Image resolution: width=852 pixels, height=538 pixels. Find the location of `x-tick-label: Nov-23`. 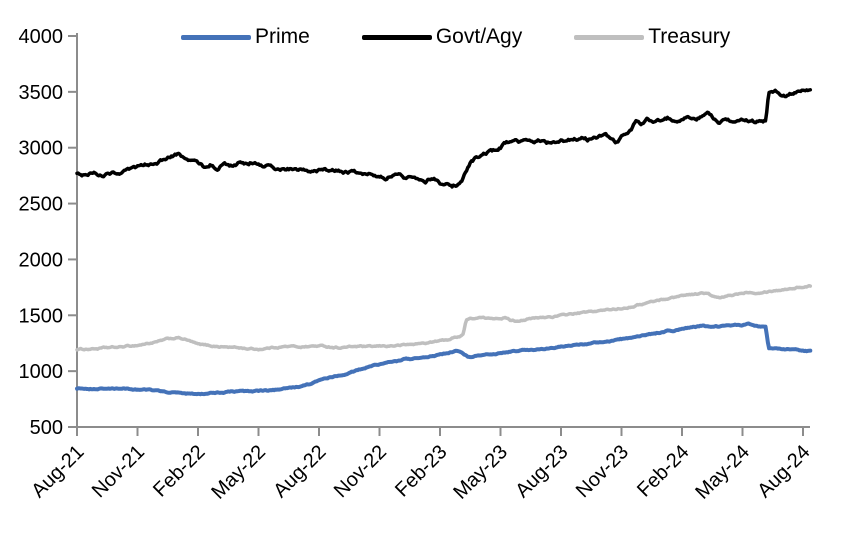

x-tick-label: Nov-23 is located at coordinates (602, 471).